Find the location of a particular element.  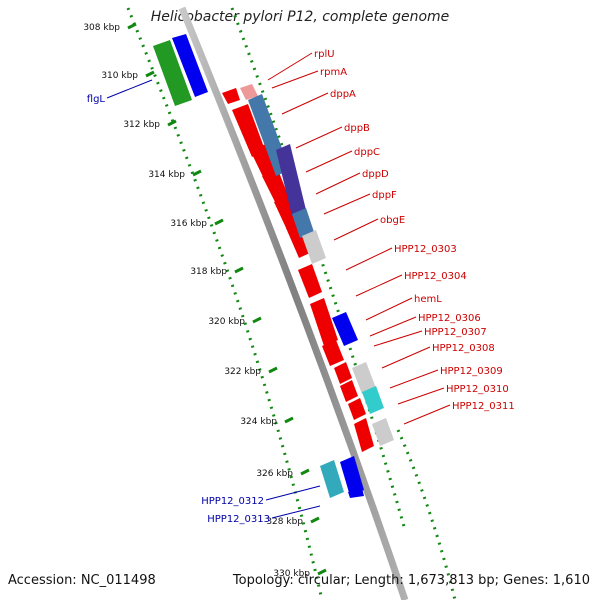

kbp-tick-label: 310 kbp is located at coordinates (119, 76).